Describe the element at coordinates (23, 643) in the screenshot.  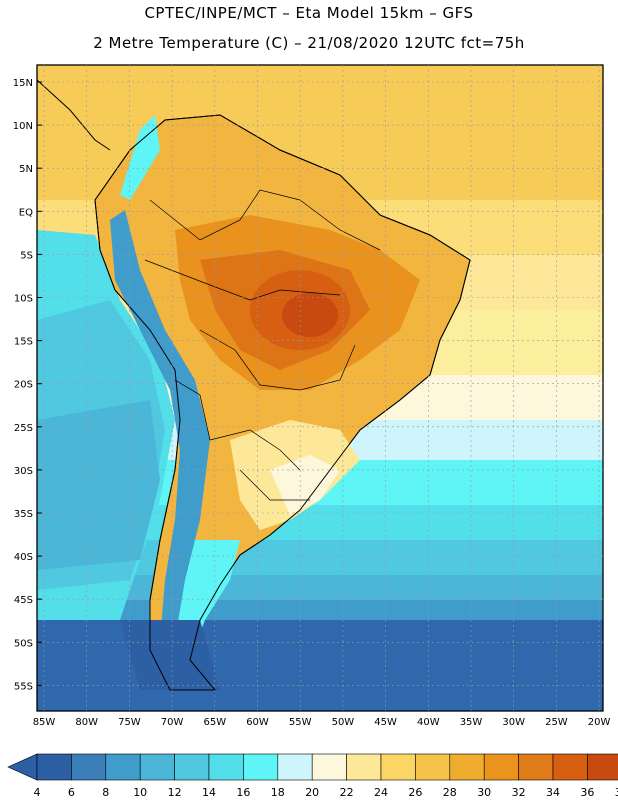
I see `lat-label: 50S` at that location.